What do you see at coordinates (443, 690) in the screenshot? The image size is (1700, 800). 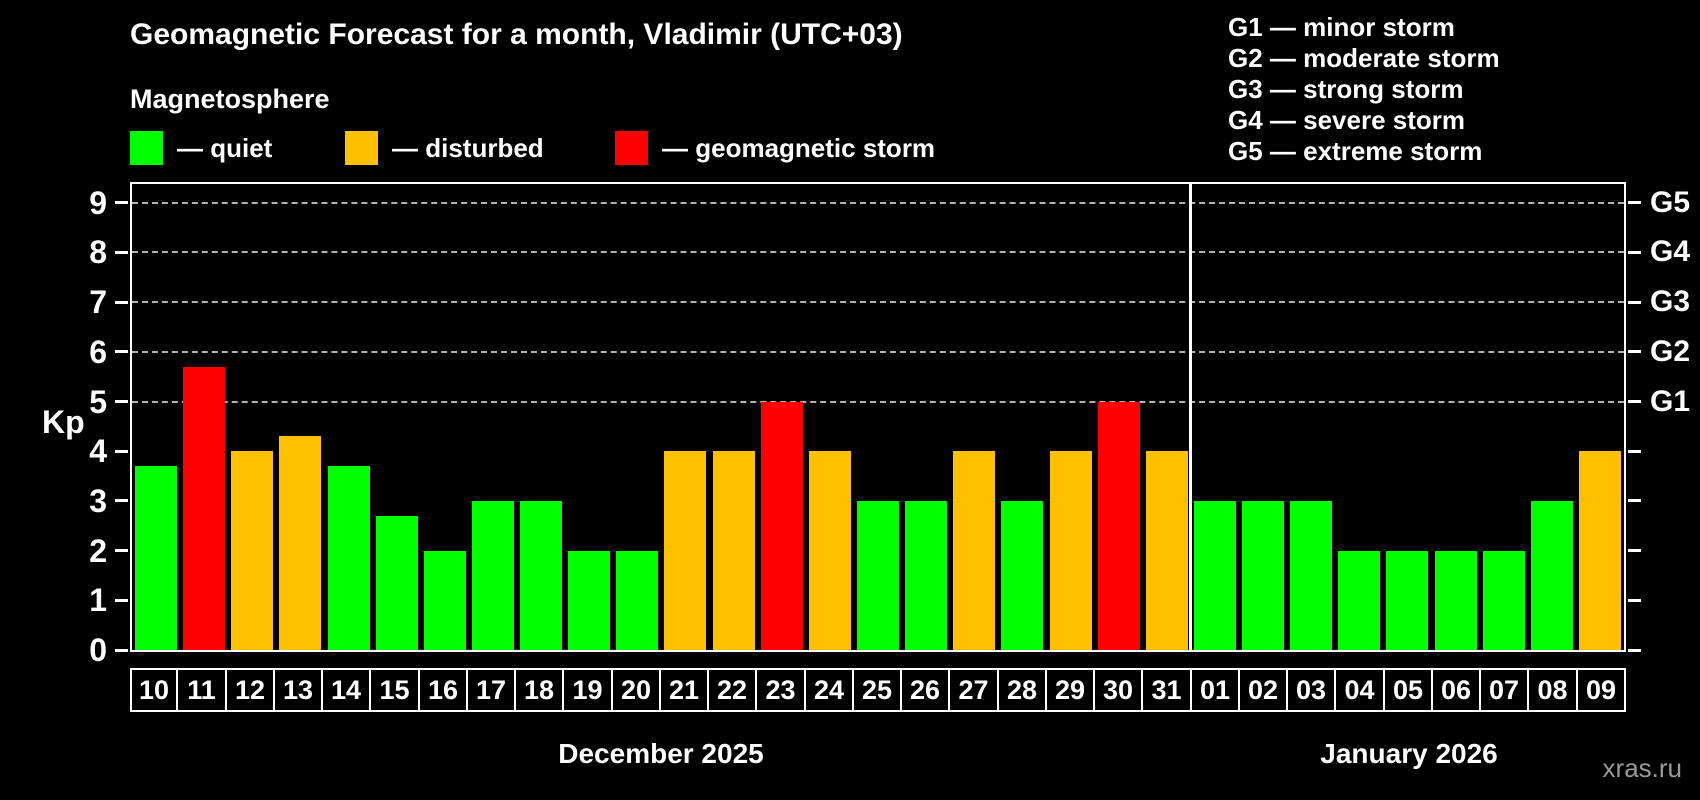 I see `day-label-16: 16` at bounding box center [443, 690].